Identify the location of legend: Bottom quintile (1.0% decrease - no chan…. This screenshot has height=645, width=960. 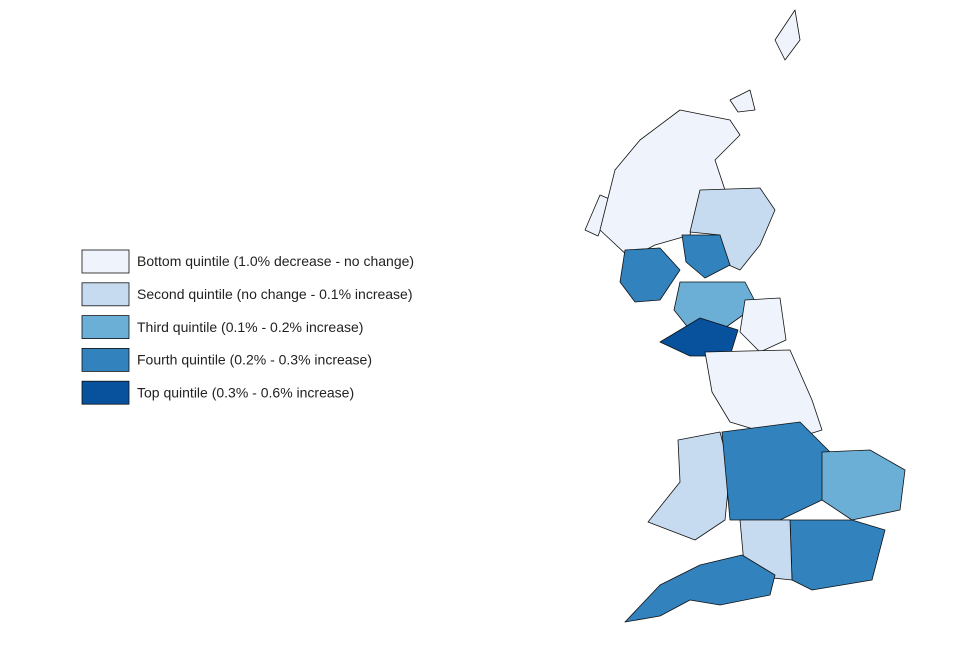
(247, 327).